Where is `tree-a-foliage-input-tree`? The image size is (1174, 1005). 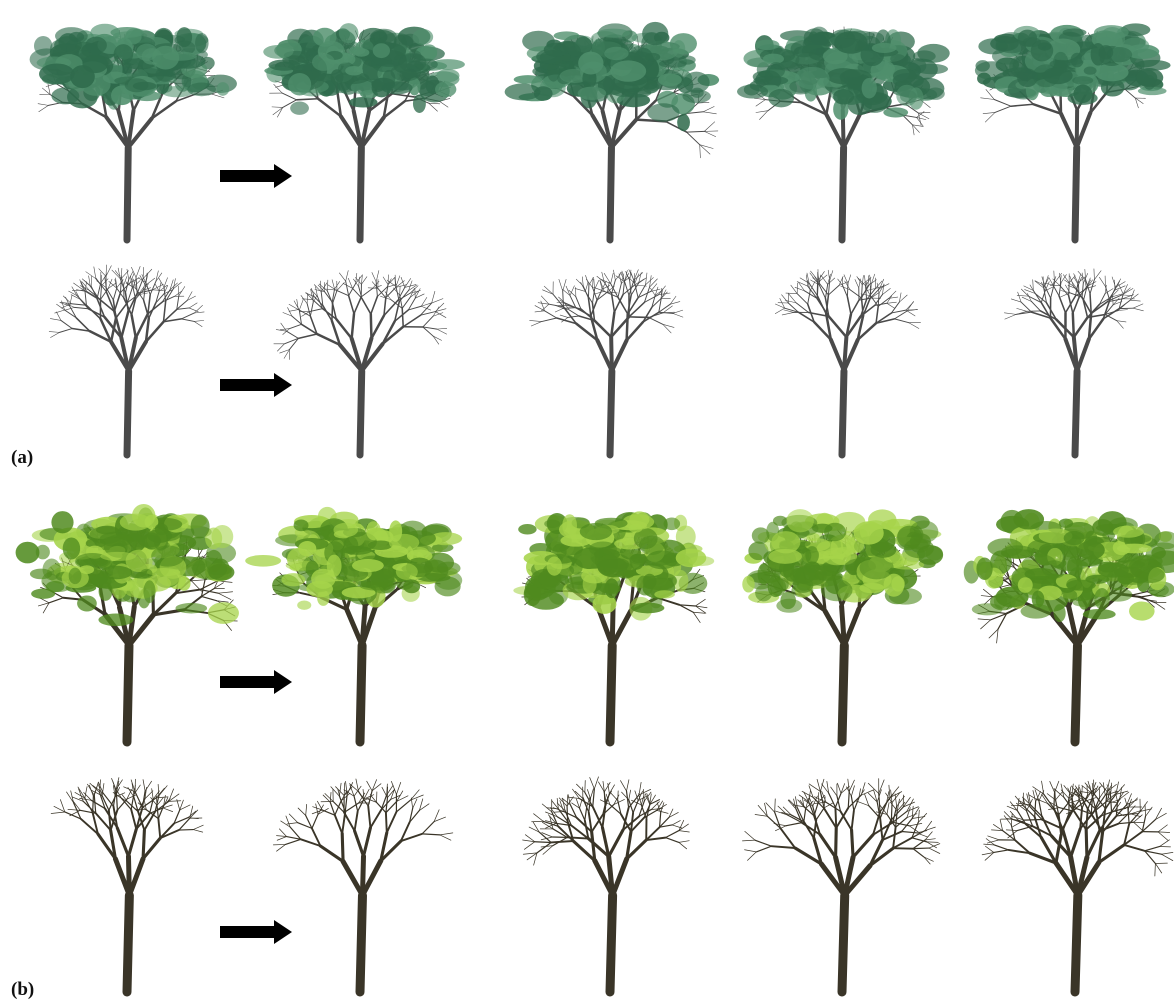 tree-a-foliage-input-tree is located at coordinates (133, 133).